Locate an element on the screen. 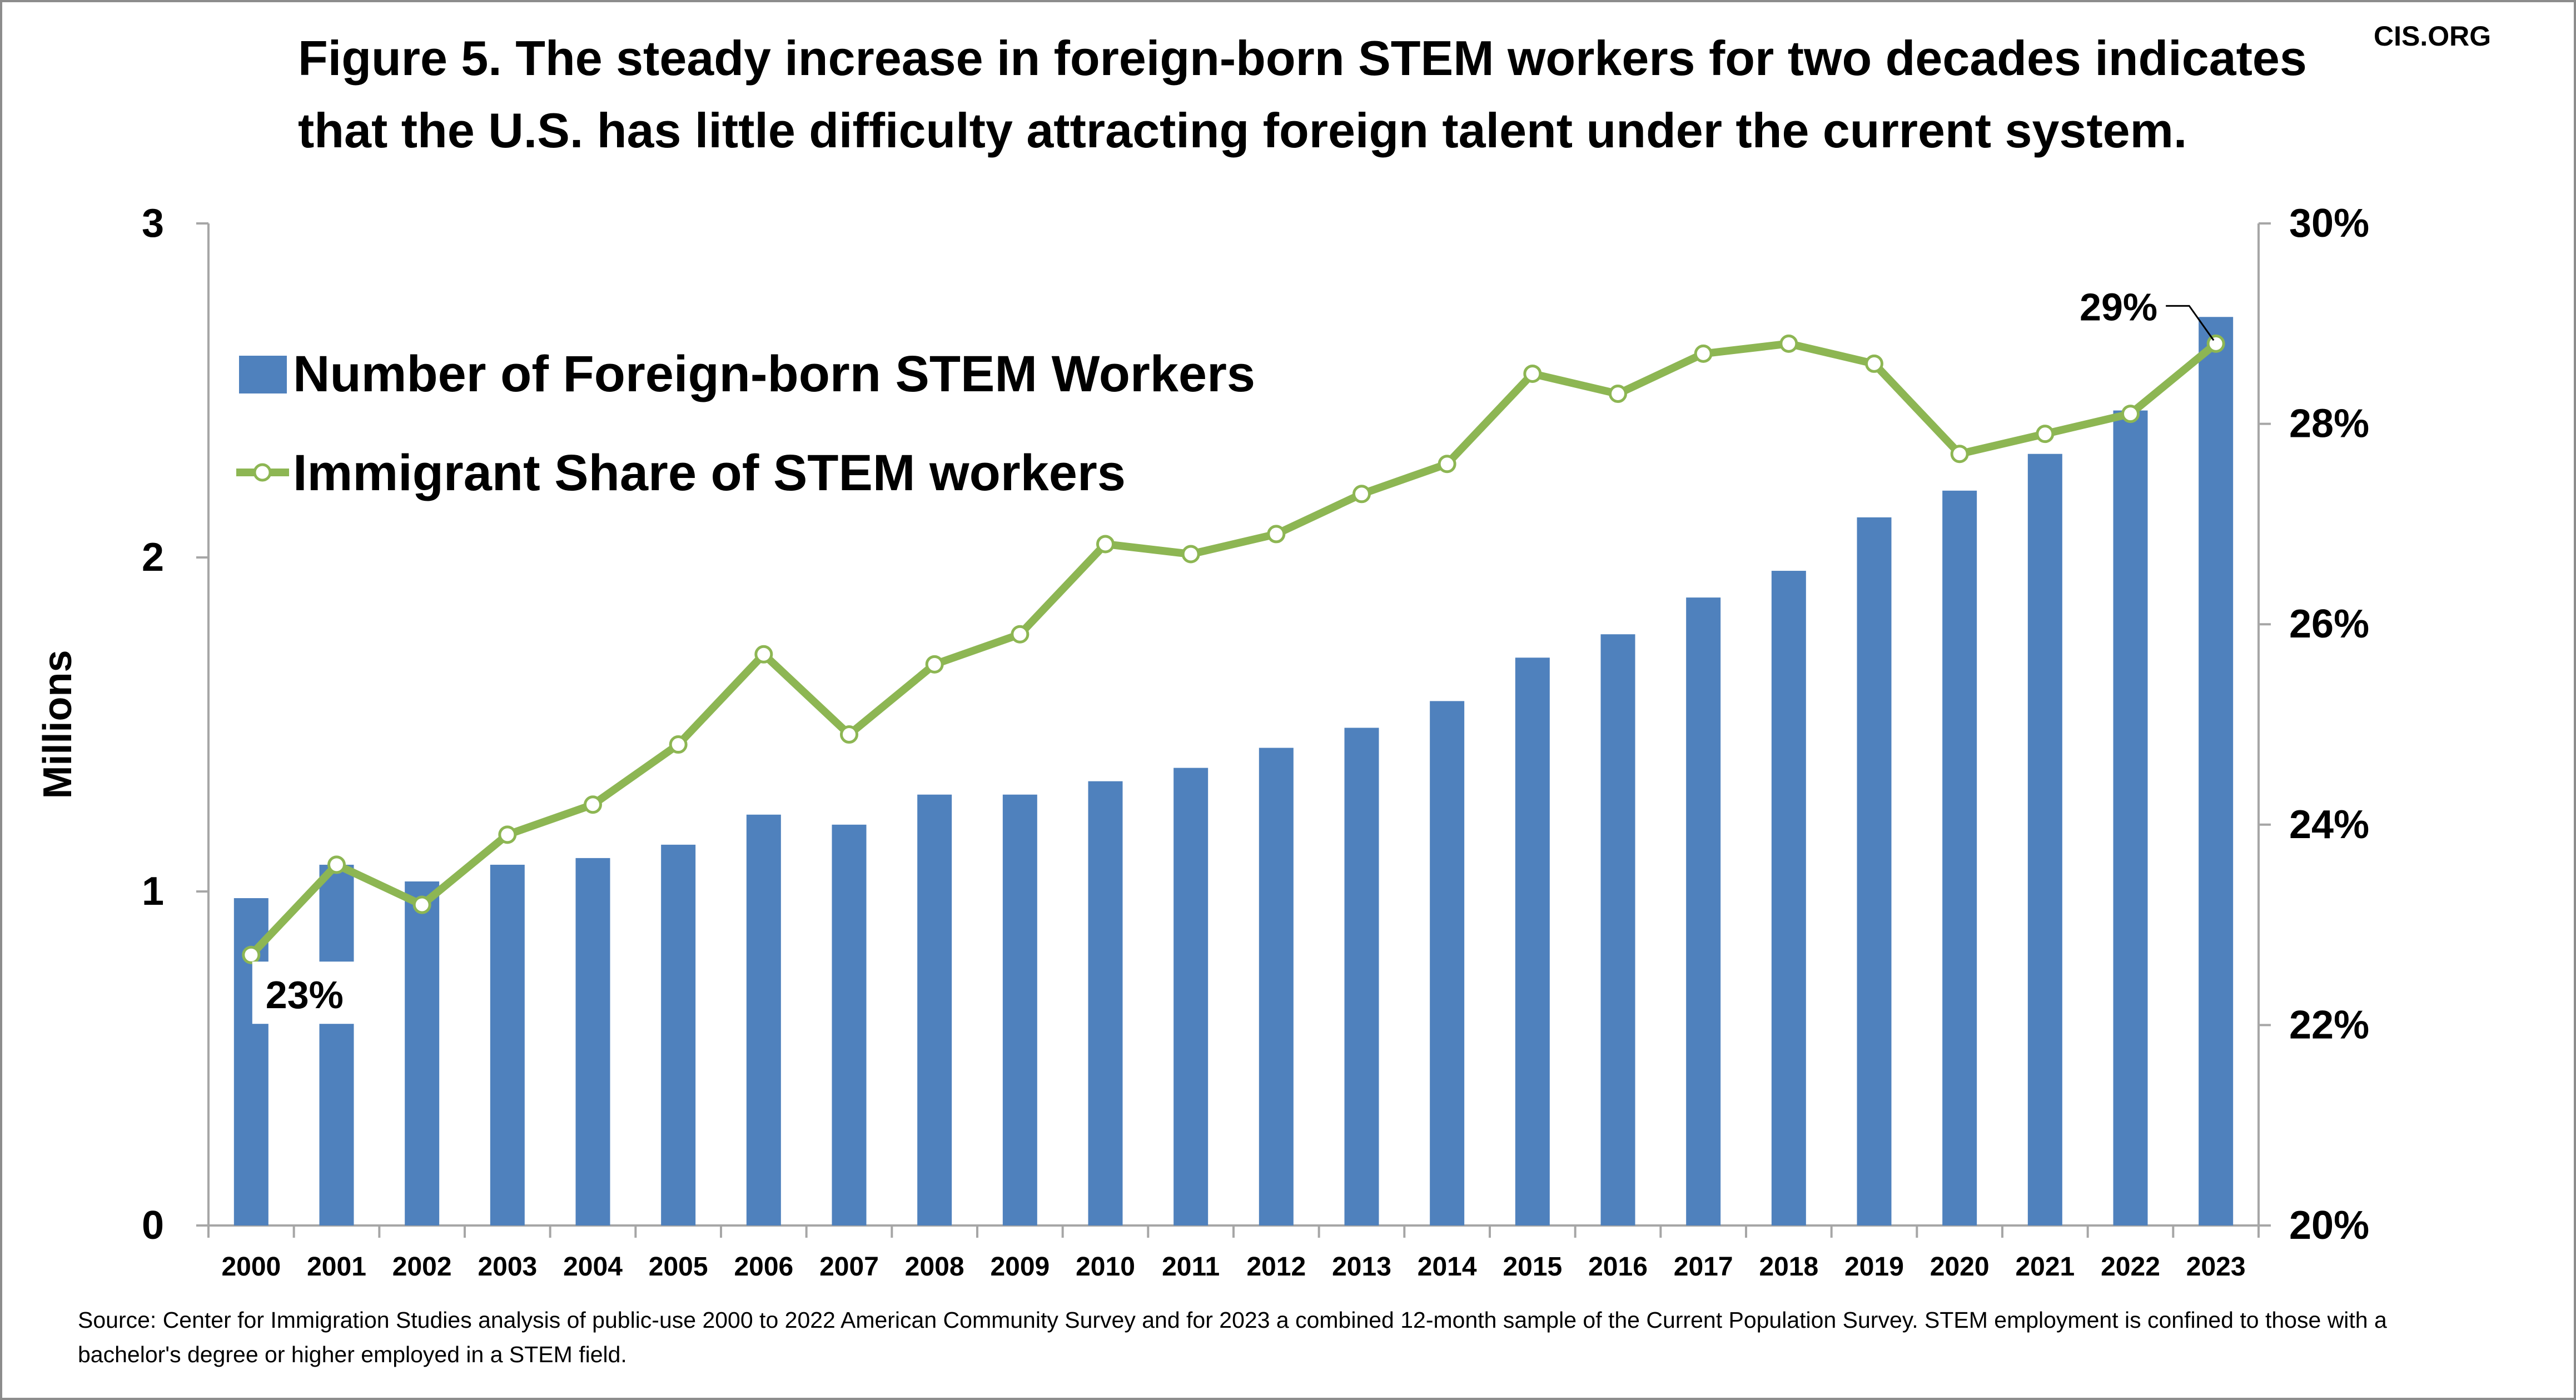 The height and width of the screenshot is (1400, 2576). y-tick-label-left: 0 is located at coordinates (153, 1226).